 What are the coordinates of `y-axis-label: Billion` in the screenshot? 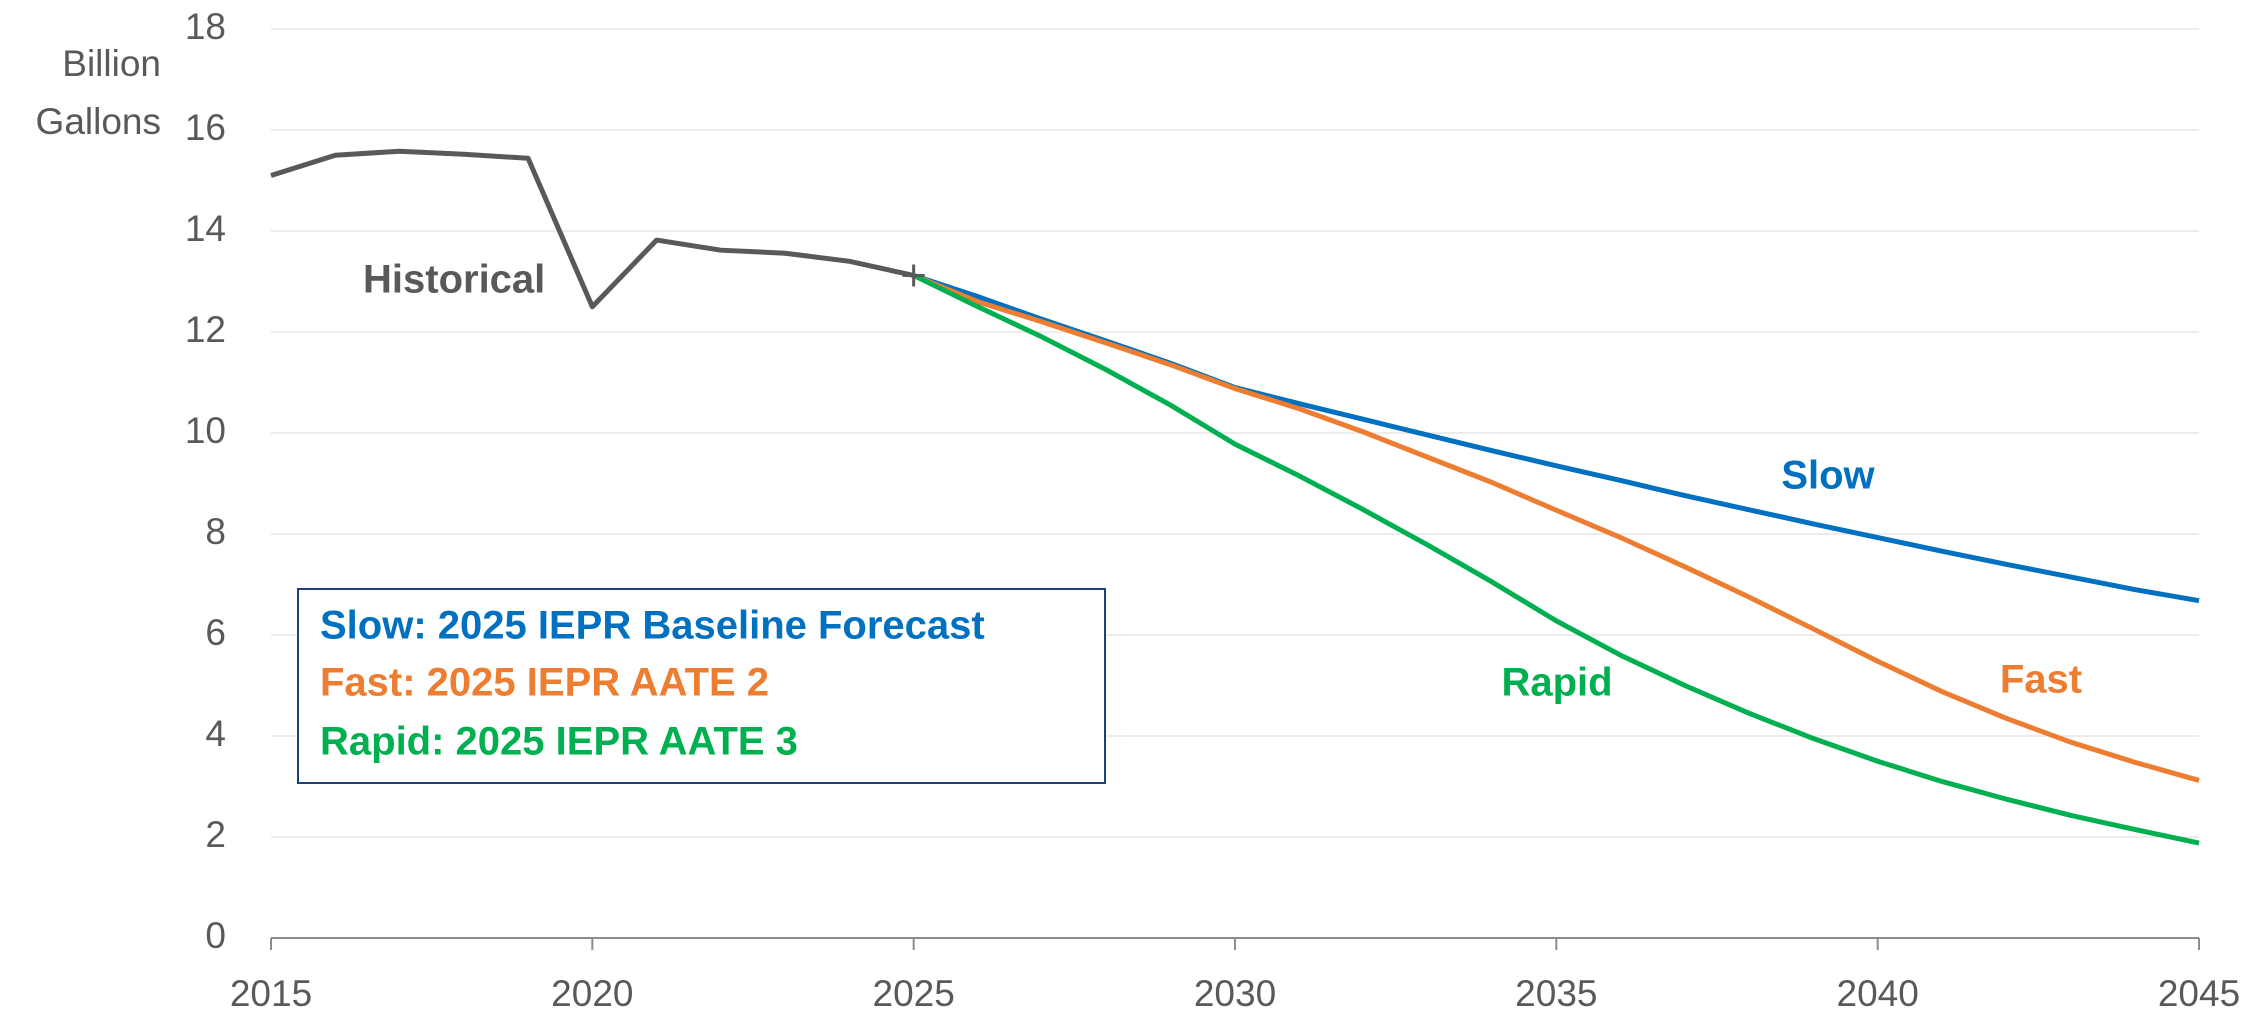 It's located at (111, 63).